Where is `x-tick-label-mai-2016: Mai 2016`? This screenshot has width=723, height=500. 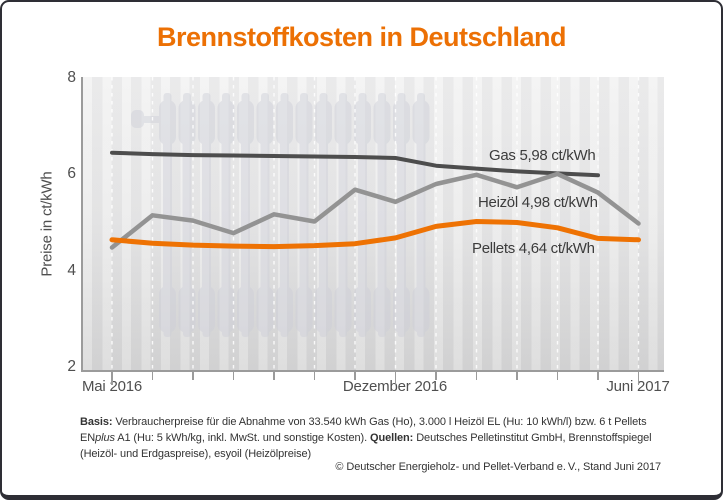 x-tick-label-mai-2016: Mai 2016 is located at coordinates (112, 386).